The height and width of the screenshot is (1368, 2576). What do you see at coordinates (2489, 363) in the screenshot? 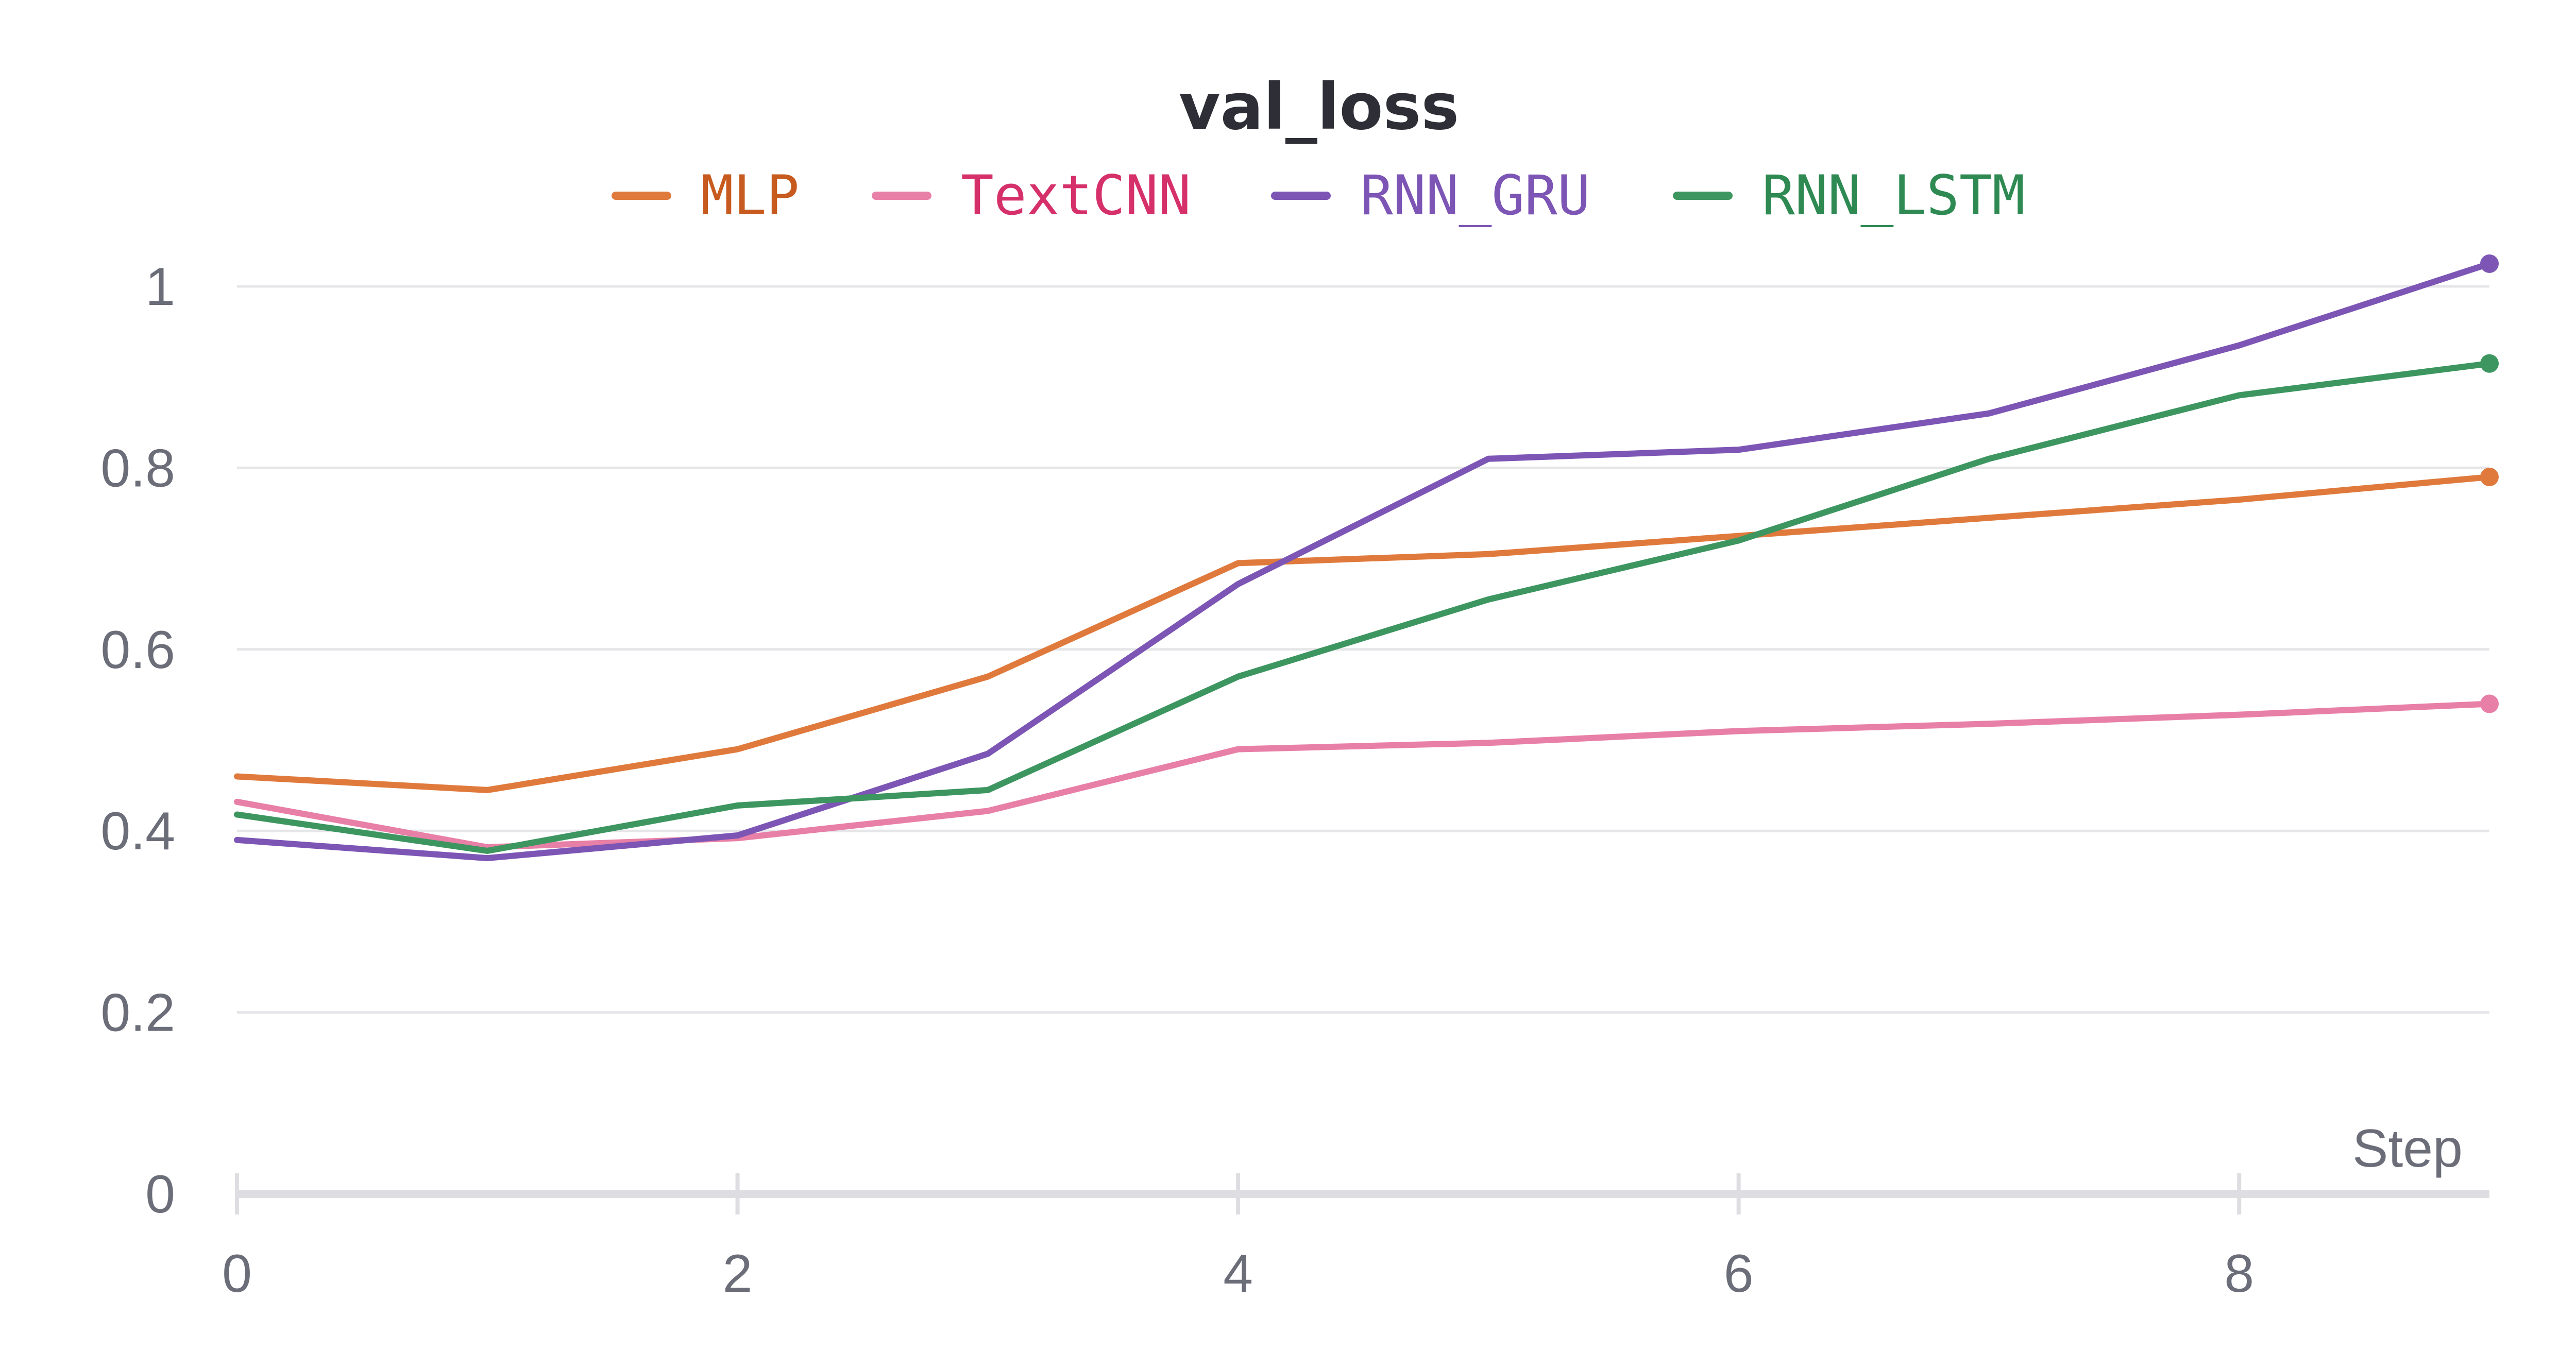
I see `series-endpoint-rnn_lstm` at bounding box center [2489, 363].